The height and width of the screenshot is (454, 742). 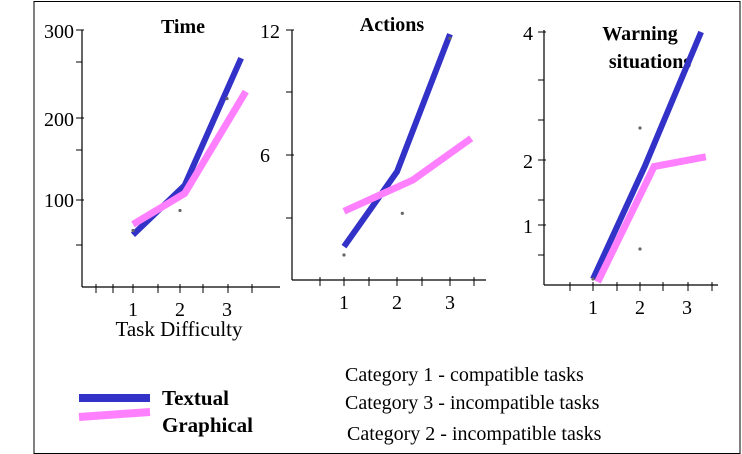 I want to click on legend-textual-label: Textual, so click(x=195, y=398).